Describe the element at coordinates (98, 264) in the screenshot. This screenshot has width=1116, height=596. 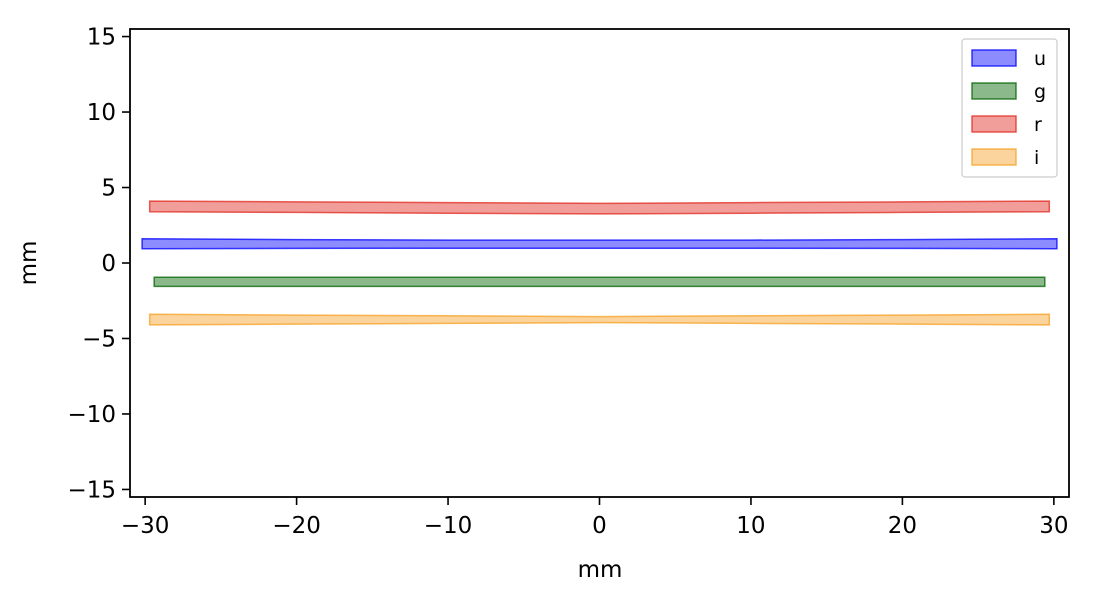
I see `y-axis-ticks: −15 −10 −5 0 5 10 15` at that location.